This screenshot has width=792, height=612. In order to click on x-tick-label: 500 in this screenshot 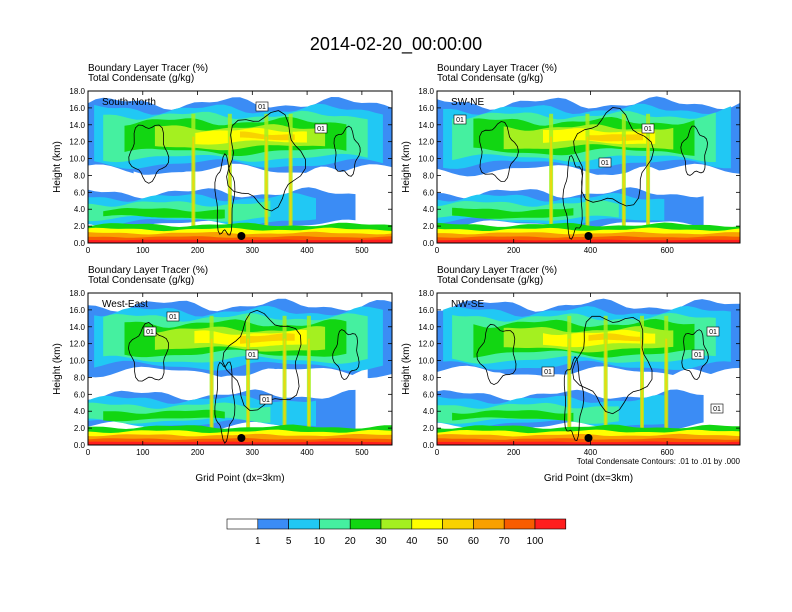, I will do `click(362, 250)`.